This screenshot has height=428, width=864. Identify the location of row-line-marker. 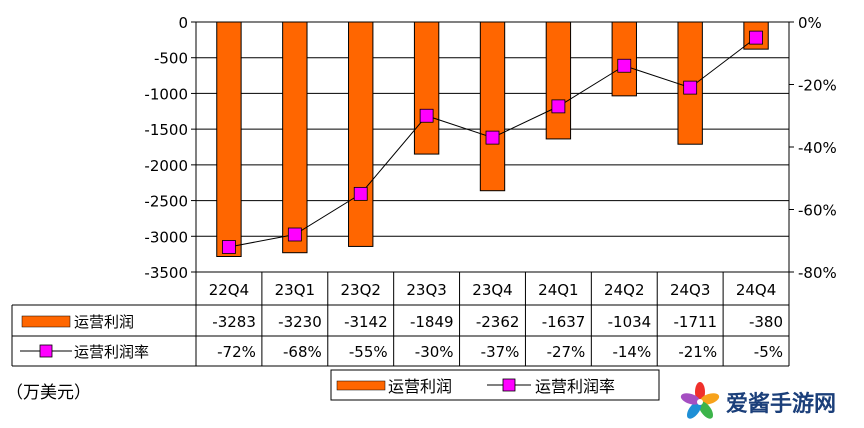
(46, 351).